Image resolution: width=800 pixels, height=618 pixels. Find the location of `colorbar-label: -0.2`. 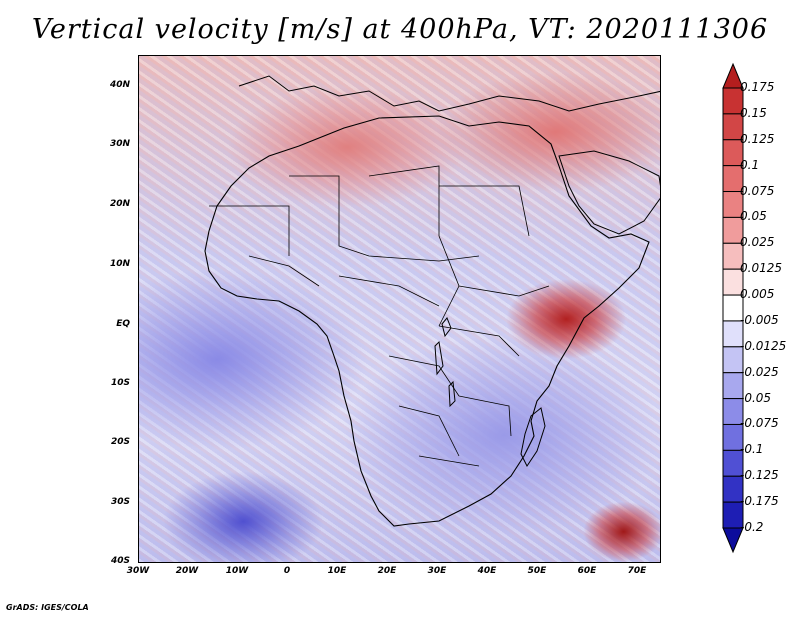

colorbar-label: -0.2 is located at coordinates (752, 527).